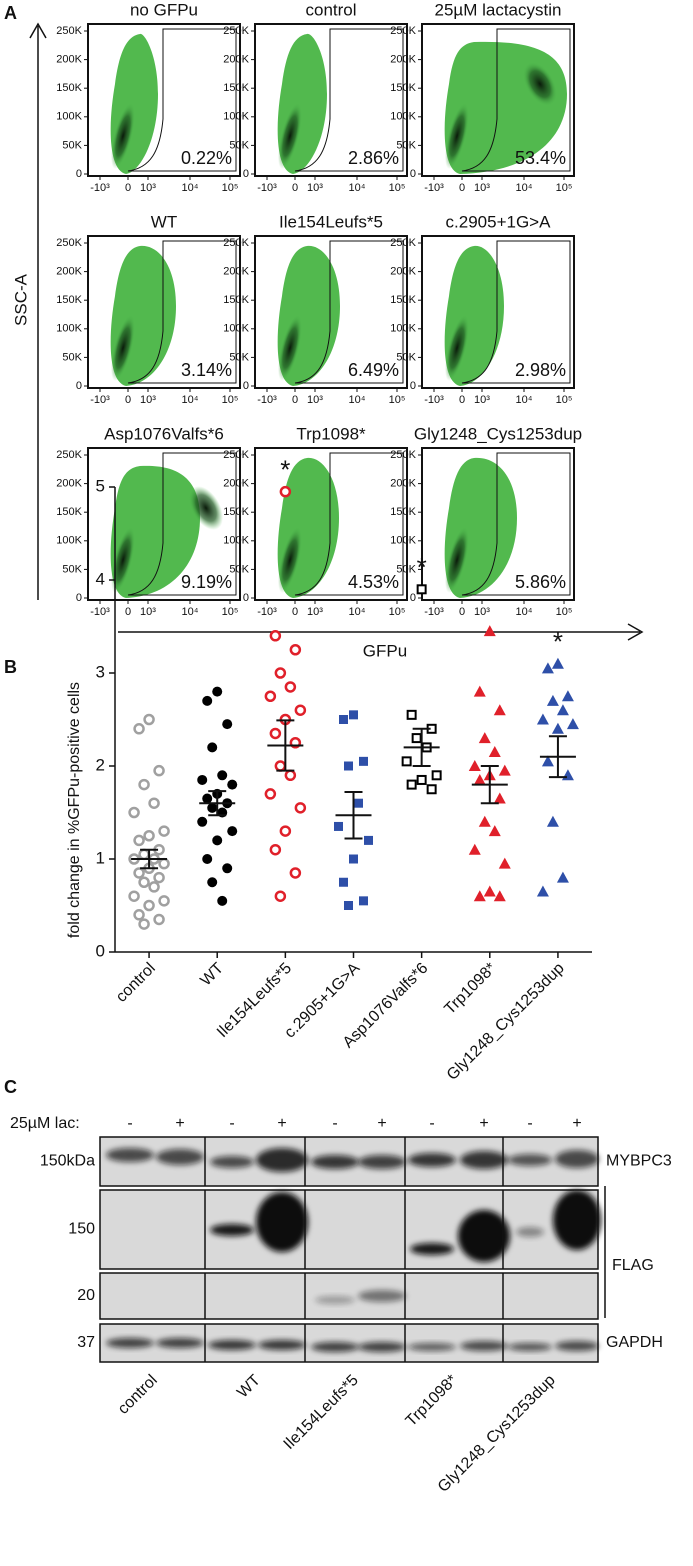 The width and height of the screenshot is (693, 1566). Describe the element at coordinates (498, 9) in the screenshot. I see `plot-title: 25µM lactacystin` at that location.